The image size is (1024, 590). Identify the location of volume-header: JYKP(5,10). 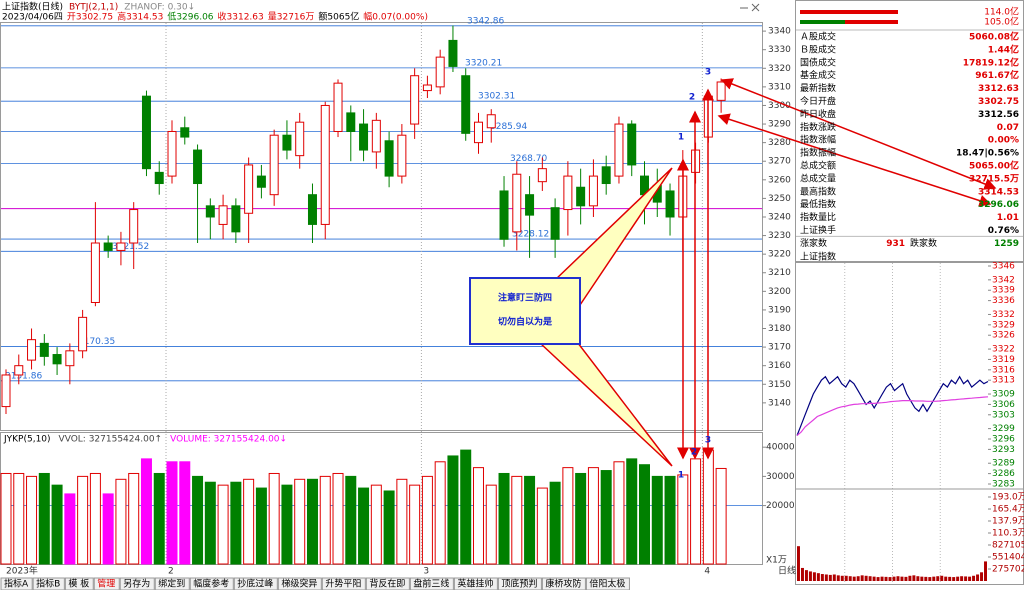
(27, 440).